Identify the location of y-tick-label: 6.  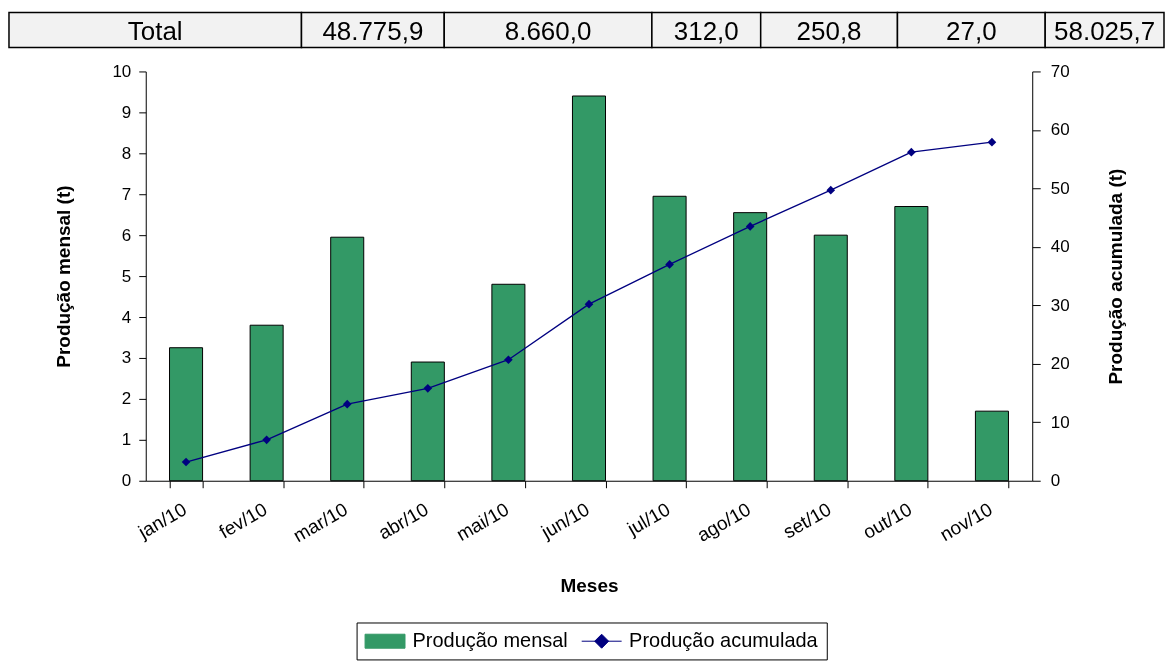
(126, 235).